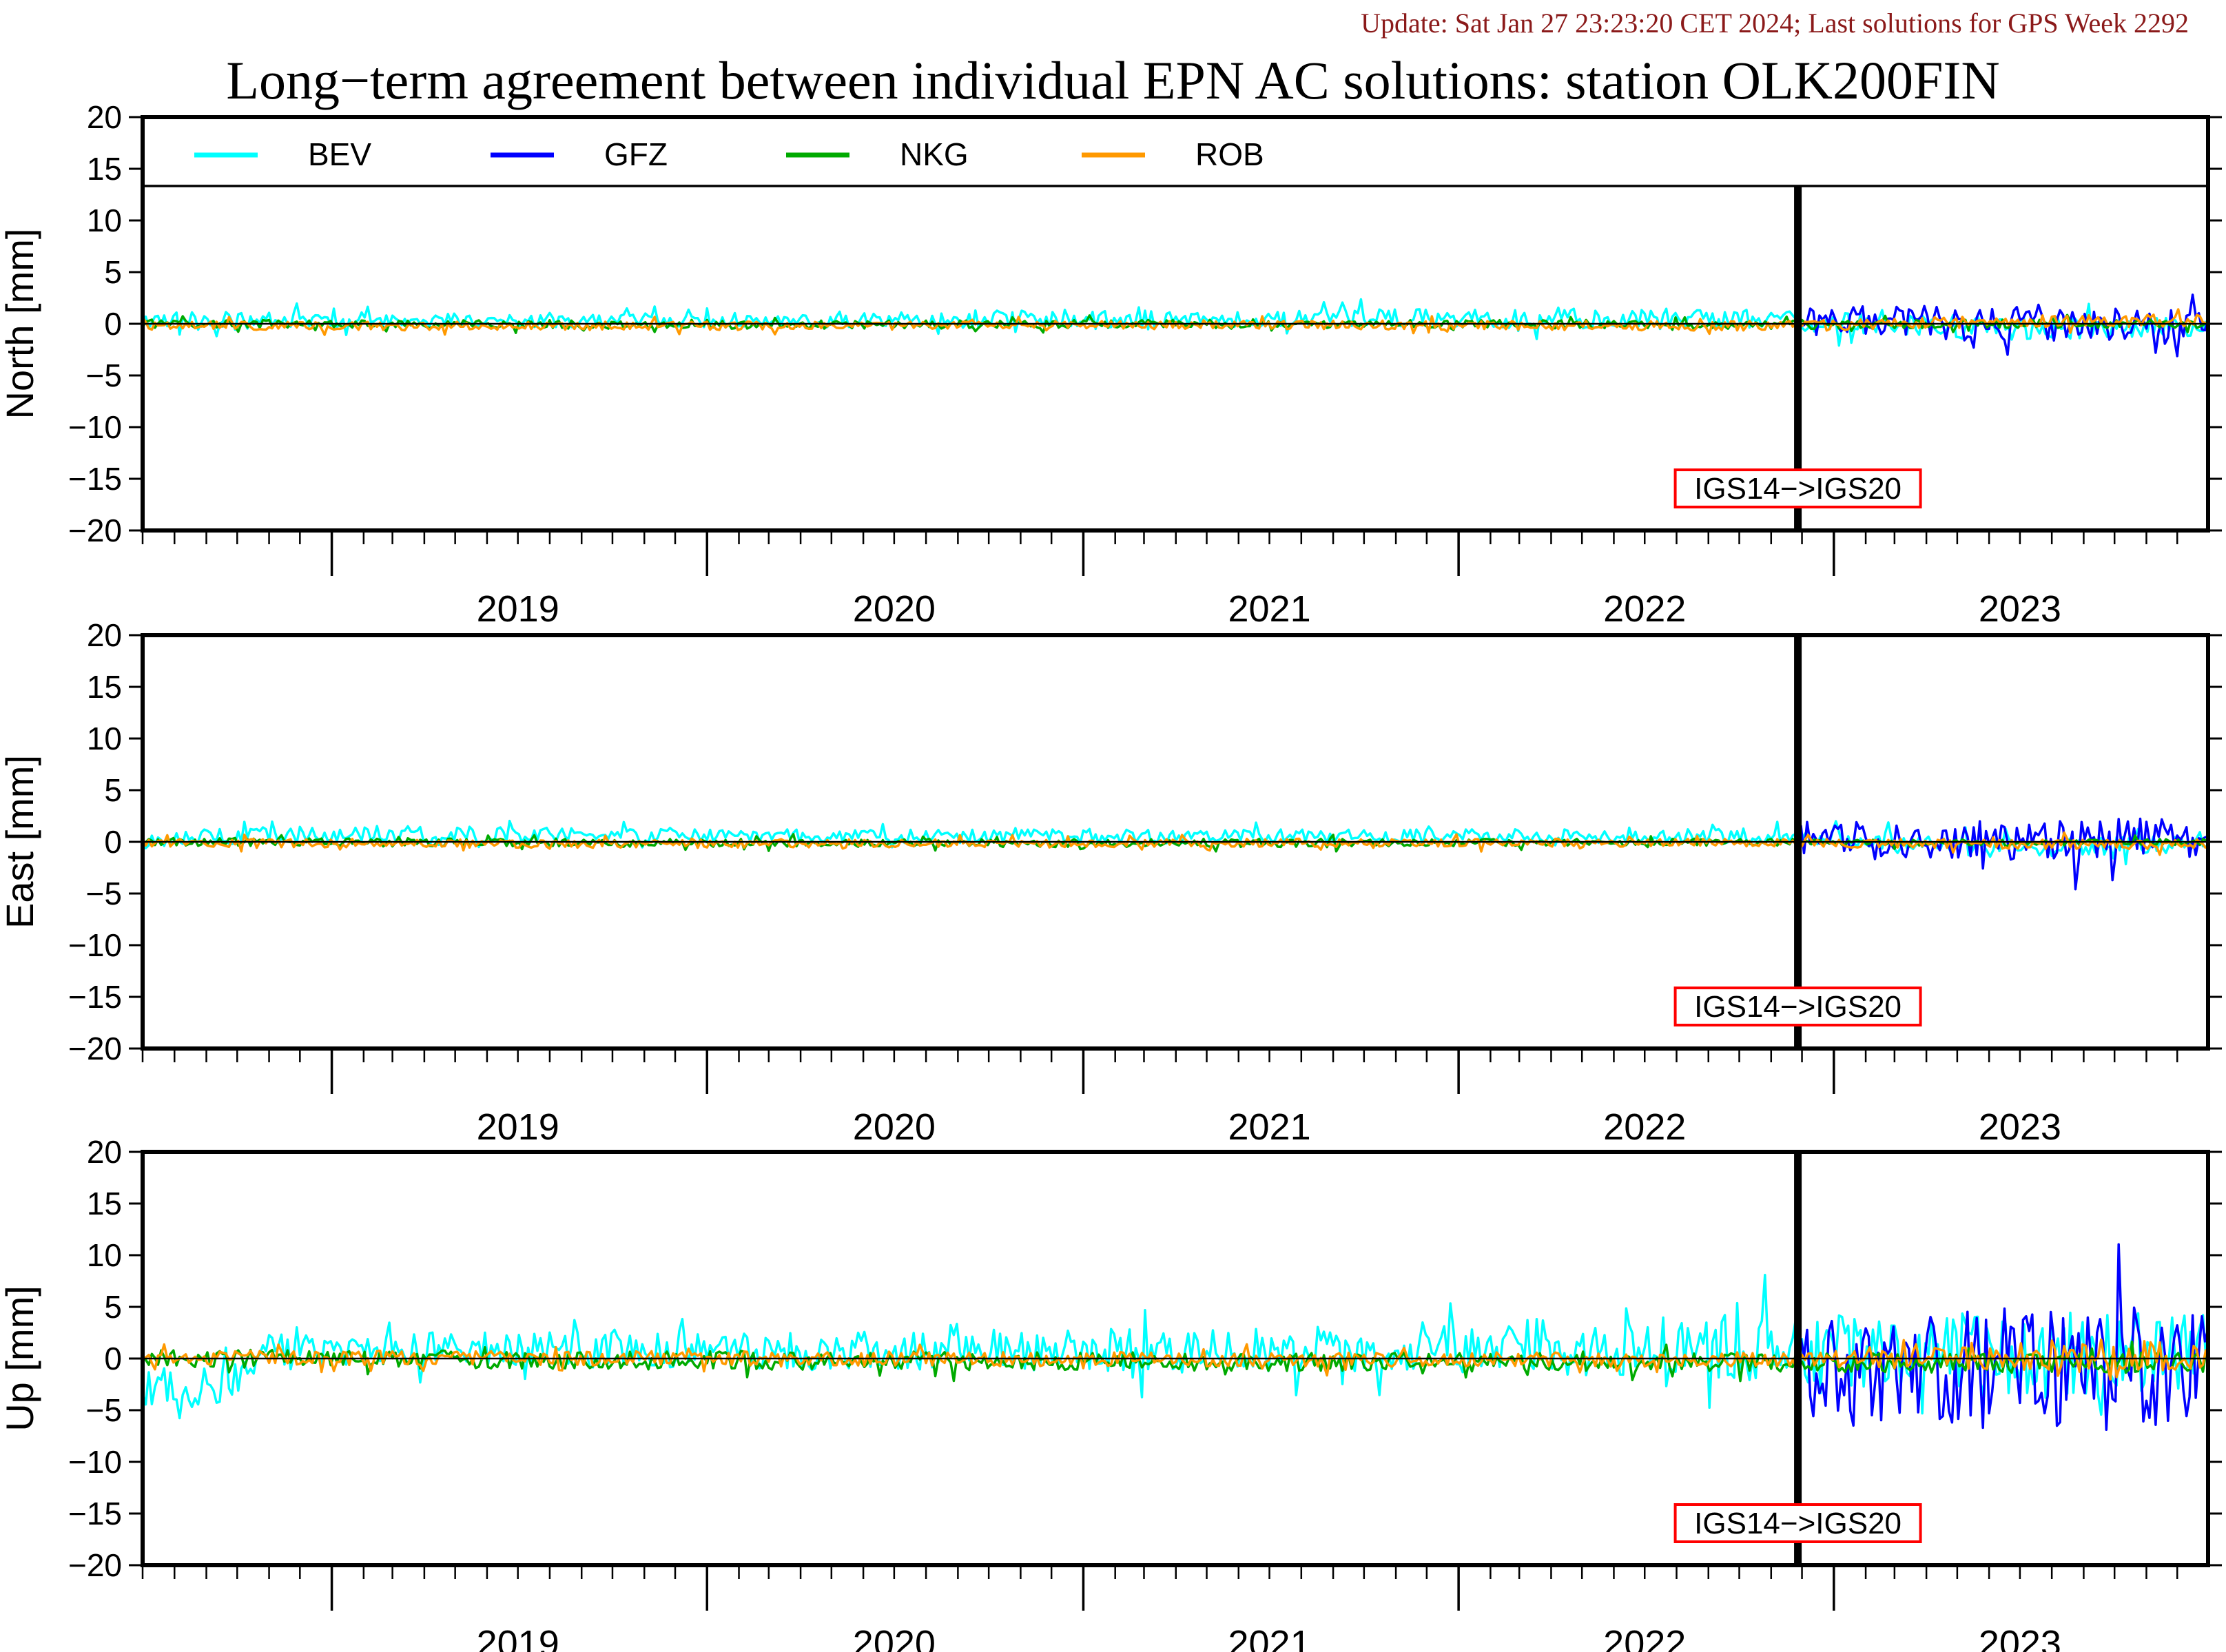 This screenshot has width=2226, height=1652. What do you see at coordinates (1229, 154) in the screenshot?
I see `legend-label-rob: ROB` at bounding box center [1229, 154].